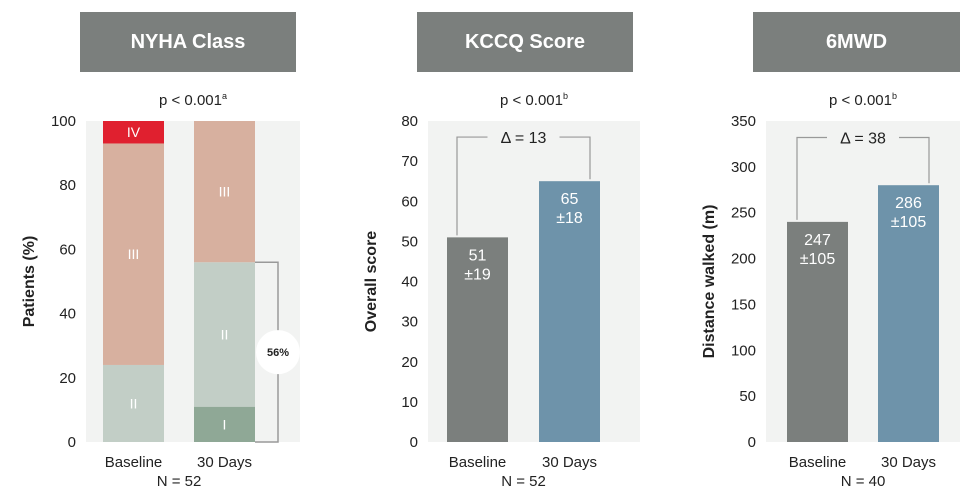  What do you see at coordinates (743, 304) in the screenshot?
I see `y-tick-label: 150` at bounding box center [743, 304].